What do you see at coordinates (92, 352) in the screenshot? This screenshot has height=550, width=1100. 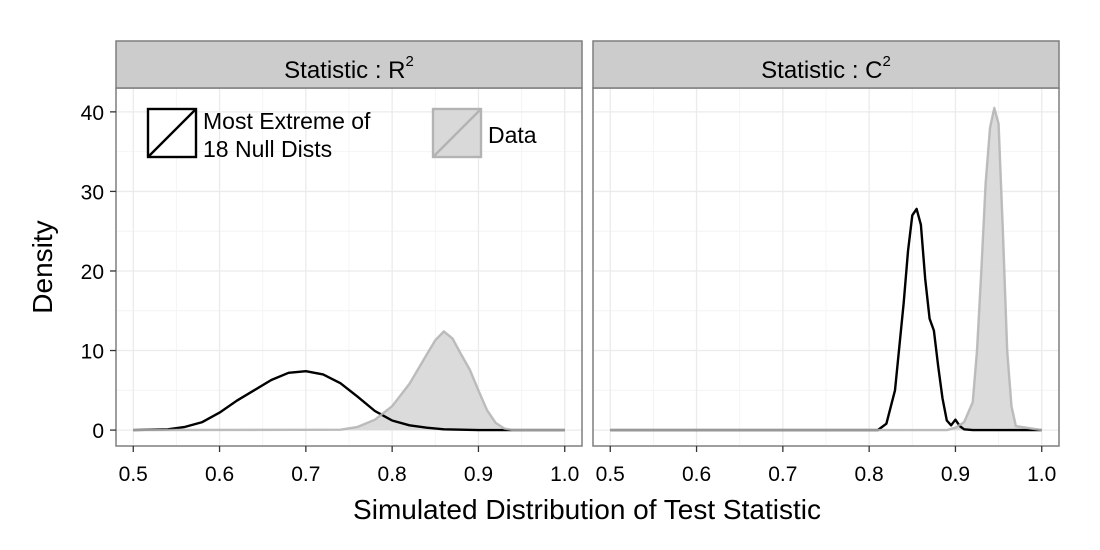 I see `y-tick-label: 10` at bounding box center [92, 352].